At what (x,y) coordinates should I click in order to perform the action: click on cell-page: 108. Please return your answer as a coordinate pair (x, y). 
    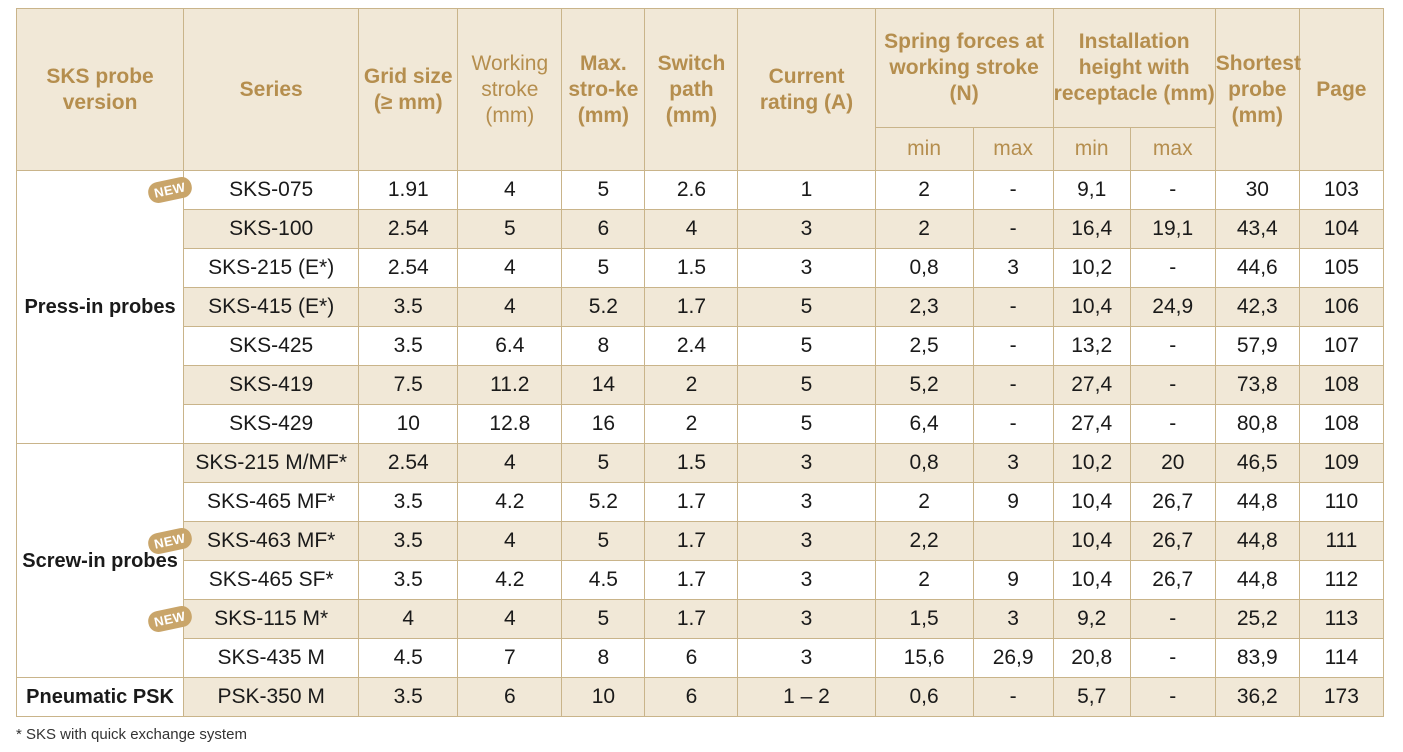
    Looking at the image, I should click on (1341, 424).